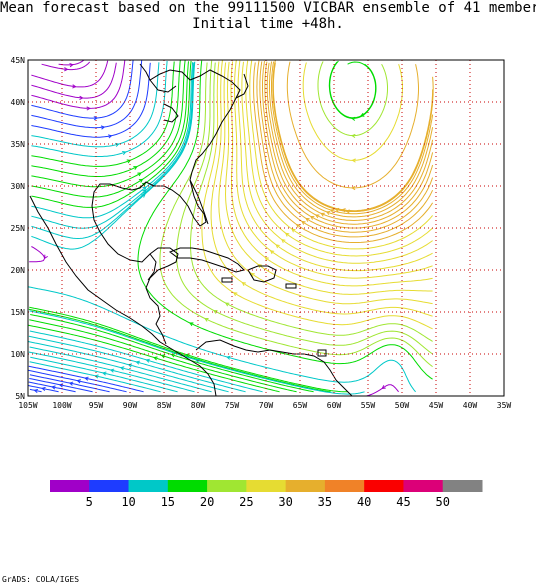 Image resolution: width=536 pixels, height=588 pixels. Describe the element at coordinates (364, 502) in the screenshot. I see `colorbar-label: 40` at that location.